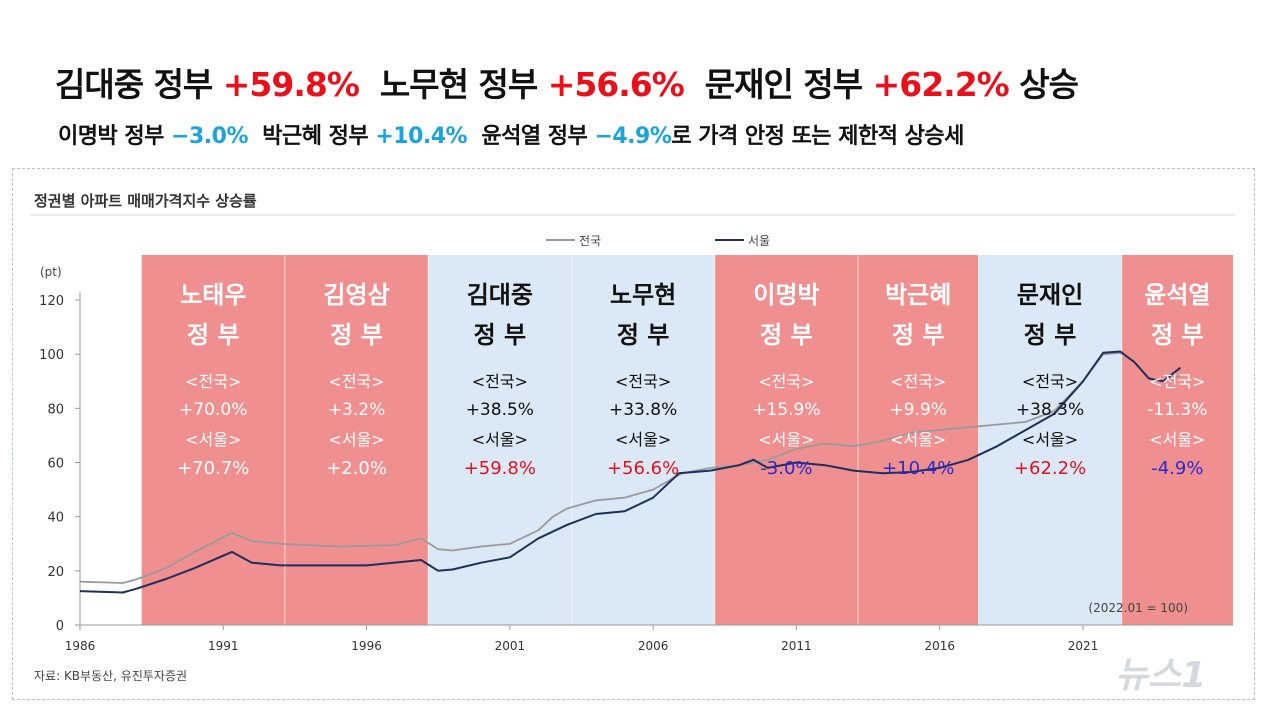 This screenshot has height=720, width=1280. I want to click on seoul-rate: +59.8%, so click(500, 468).